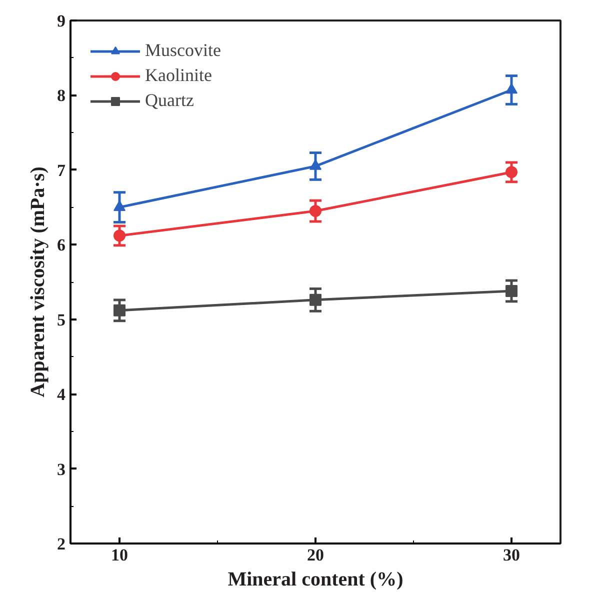 The image size is (600, 613). Describe the element at coordinates (38, 282) in the screenshot. I see `y-axis-title: Apparent viscosity (mPa·s)` at that location.